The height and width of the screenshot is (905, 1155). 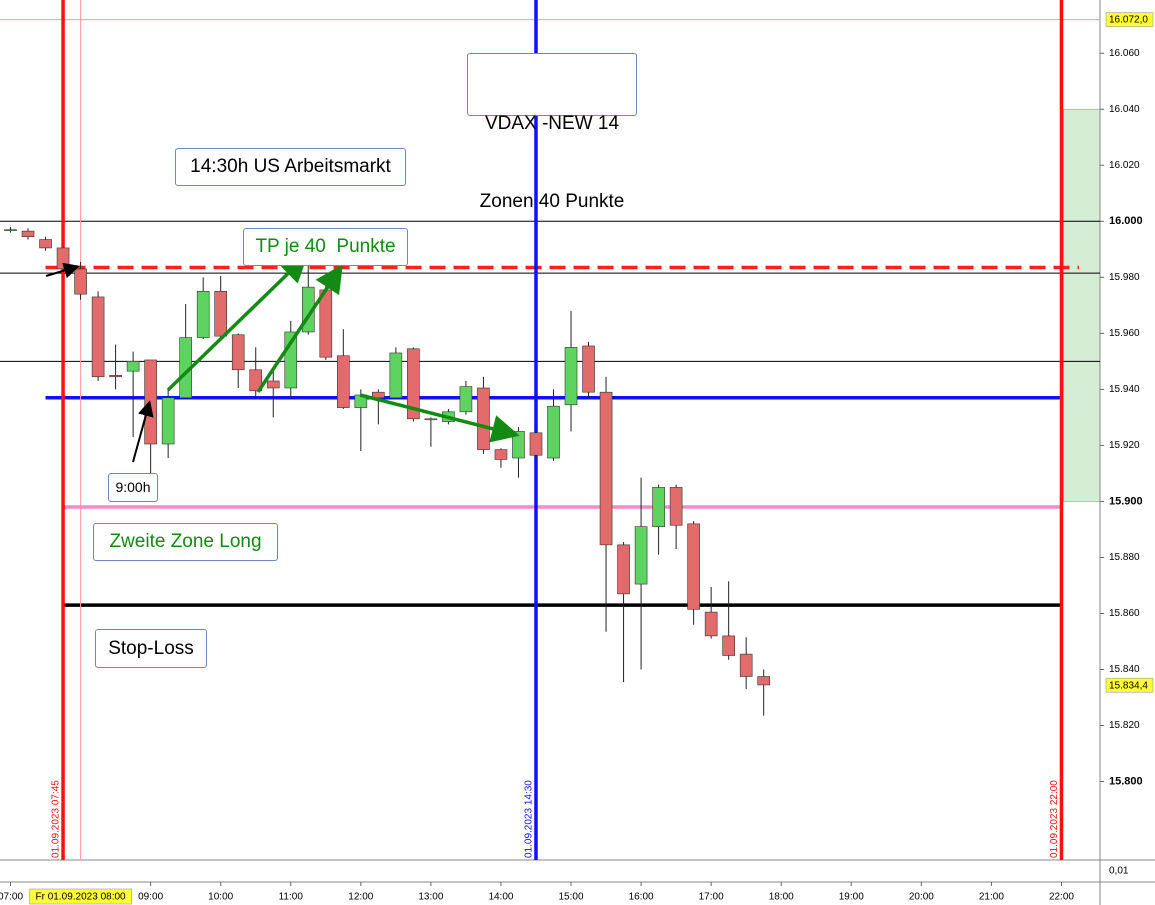 What do you see at coordinates (529, 819) in the screenshot?
I see `time-line-label: 01.09.2023 14:30` at bounding box center [529, 819].